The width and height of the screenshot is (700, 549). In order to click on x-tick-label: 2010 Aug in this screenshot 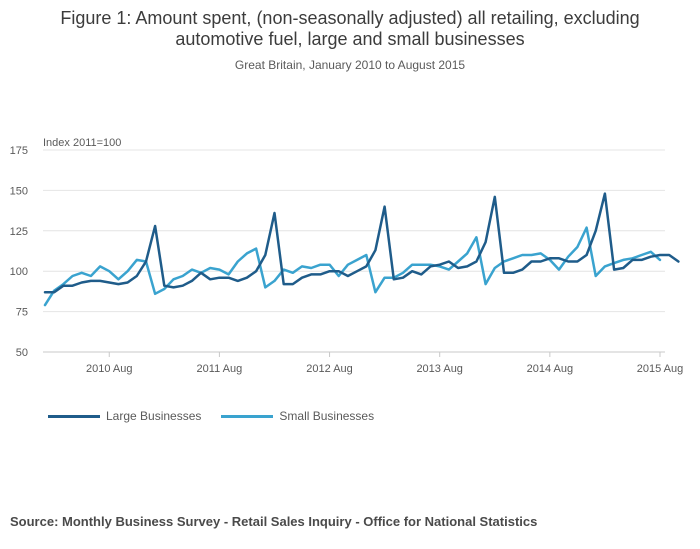, I will do `click(109, 369)`.